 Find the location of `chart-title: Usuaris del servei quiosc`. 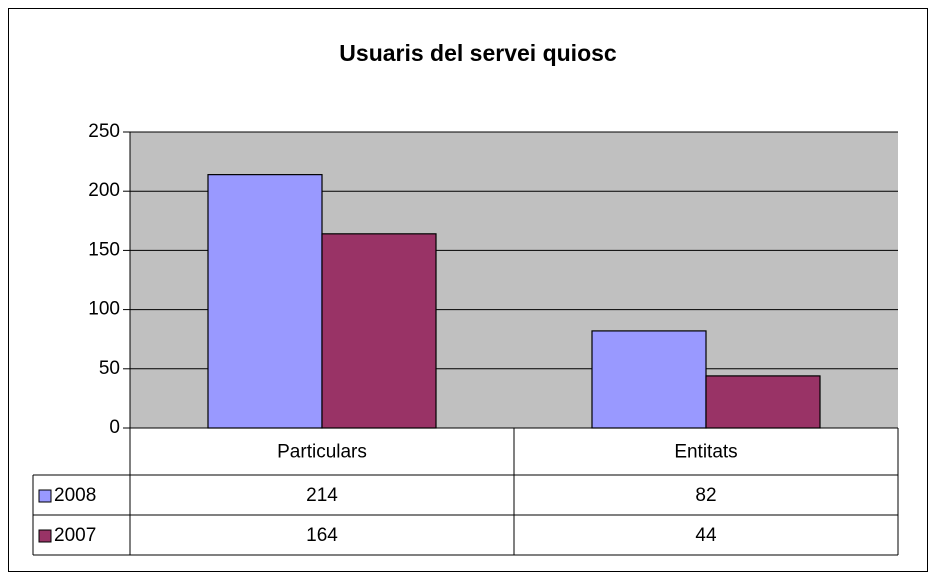

chart-title: Usuaris del servei quiosc is located at coordinates (478, 53).